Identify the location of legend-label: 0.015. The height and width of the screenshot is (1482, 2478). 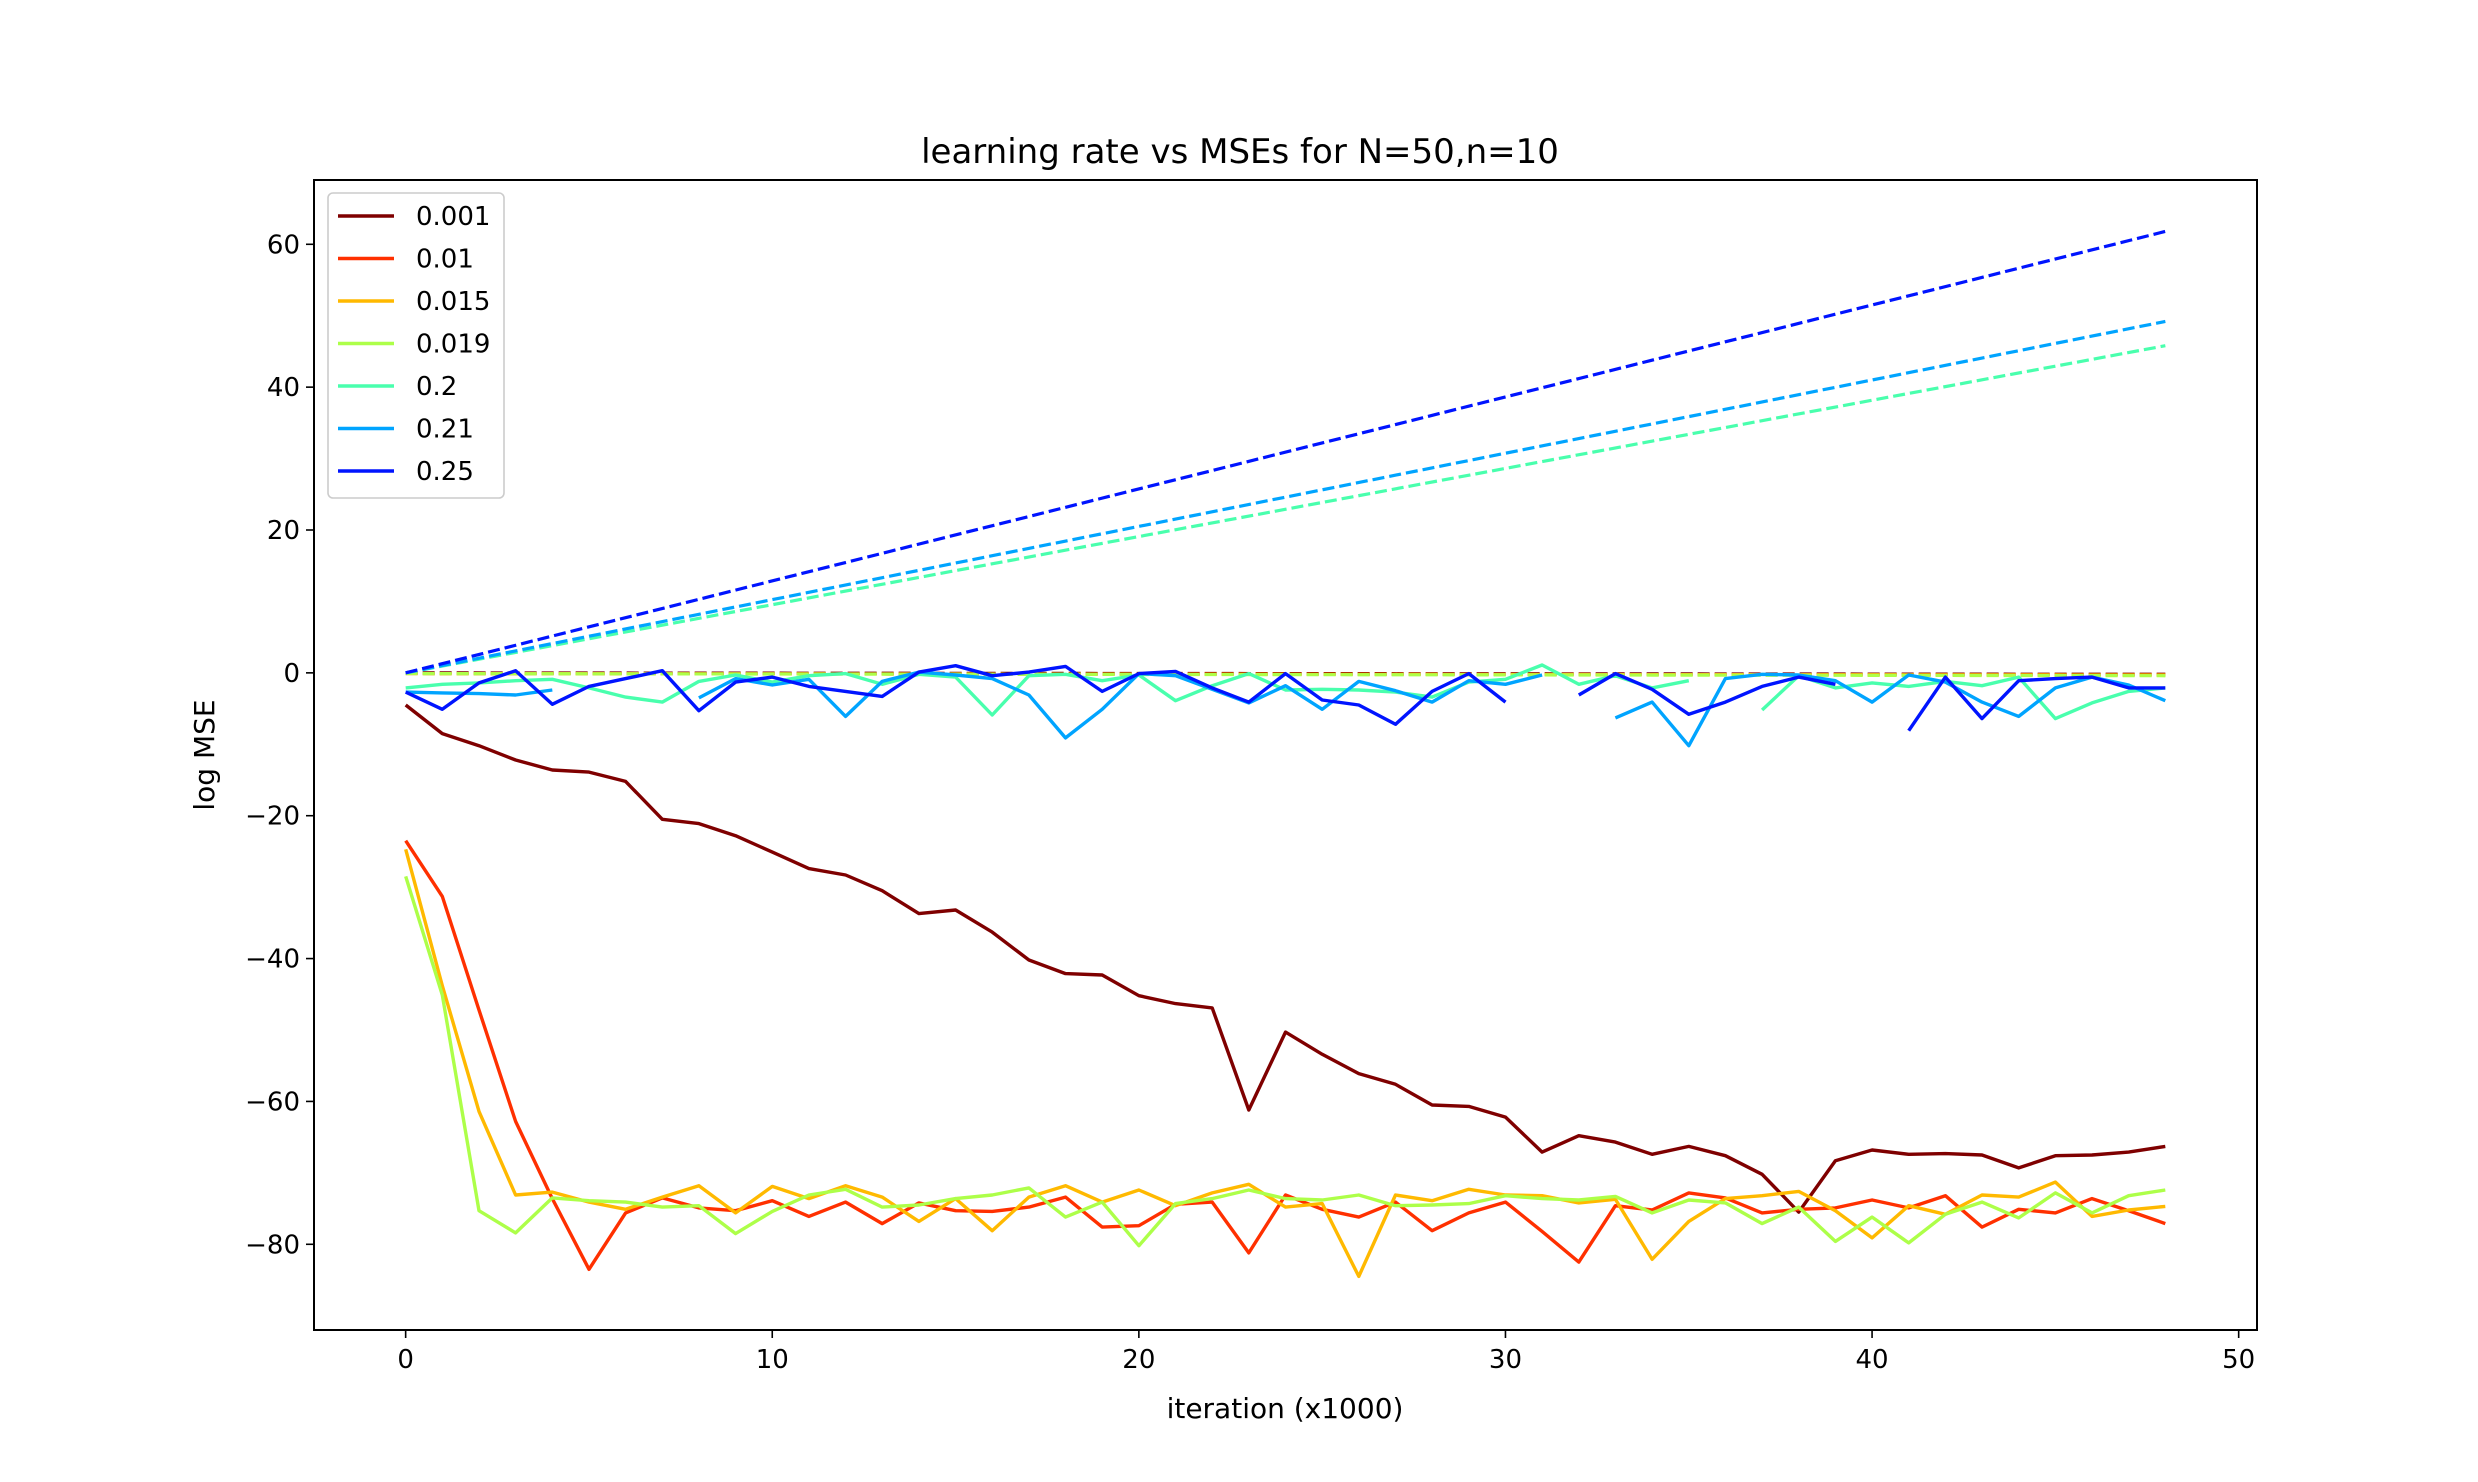
(453, 302).